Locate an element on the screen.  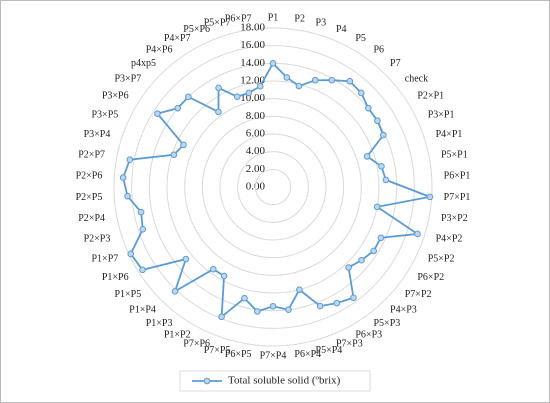
category-label: P6 is located at coordinates (379, 50).